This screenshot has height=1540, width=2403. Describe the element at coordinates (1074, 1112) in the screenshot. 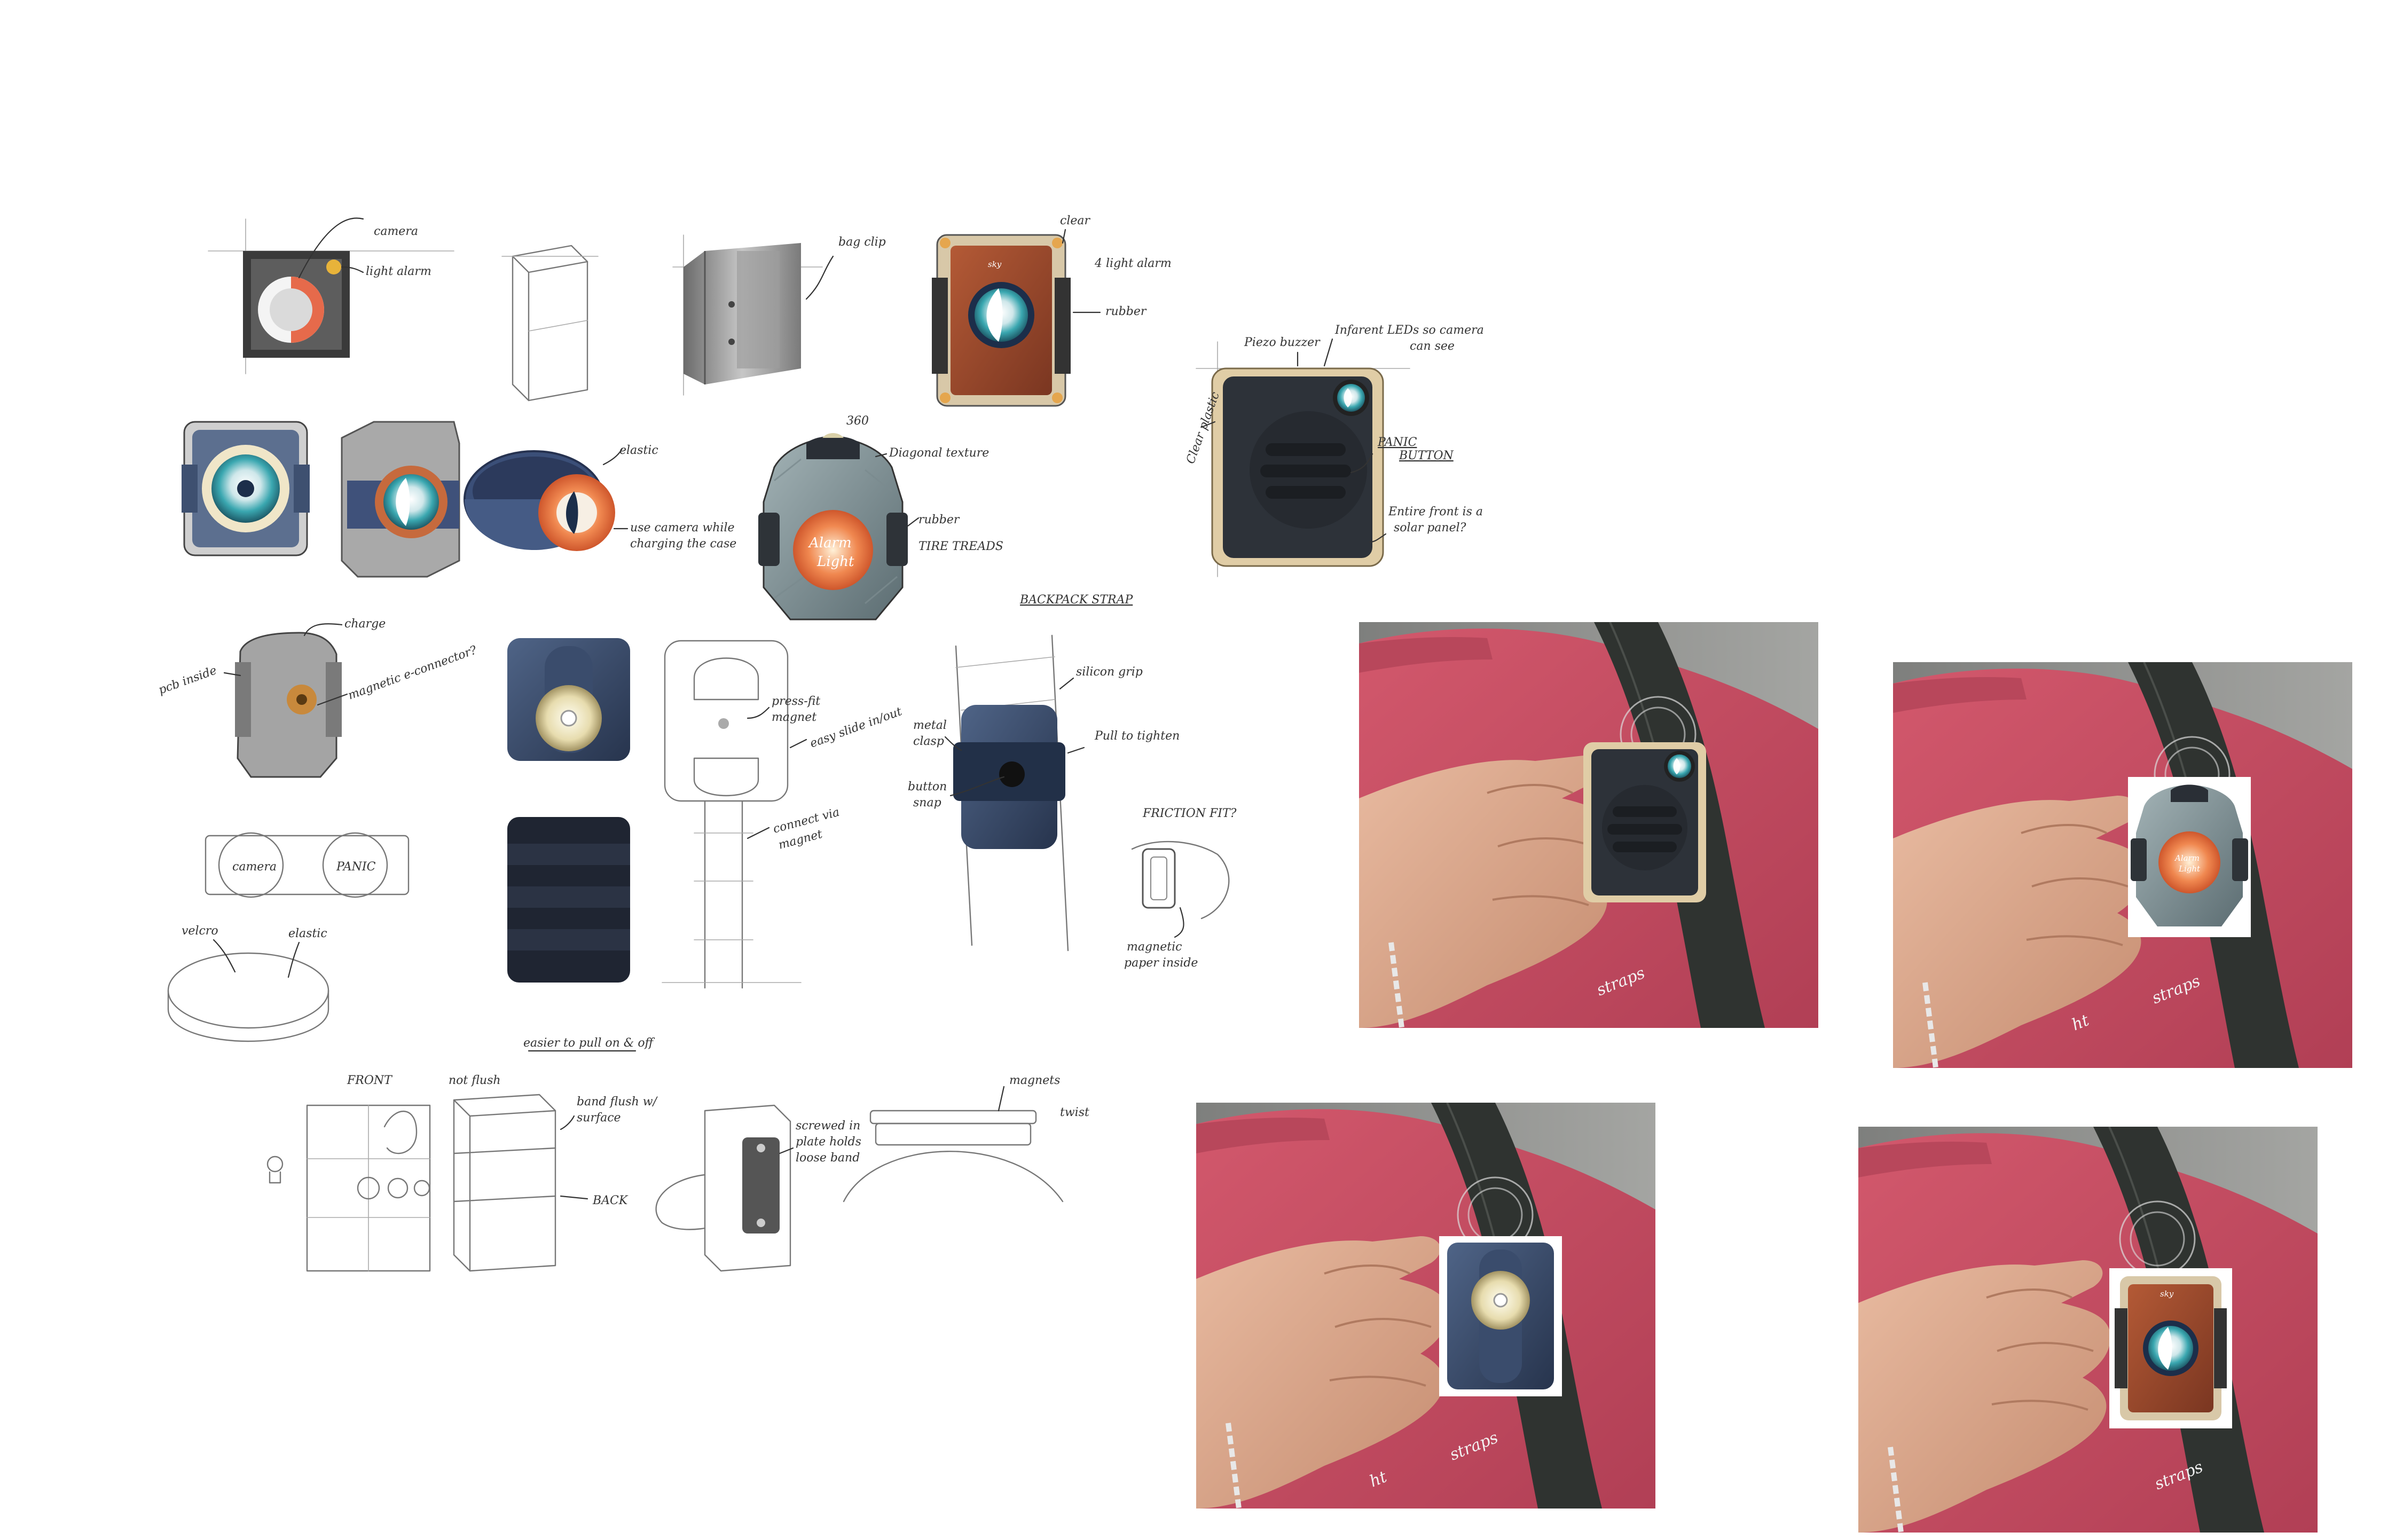

I see `annotation-twist: twist` at that location.